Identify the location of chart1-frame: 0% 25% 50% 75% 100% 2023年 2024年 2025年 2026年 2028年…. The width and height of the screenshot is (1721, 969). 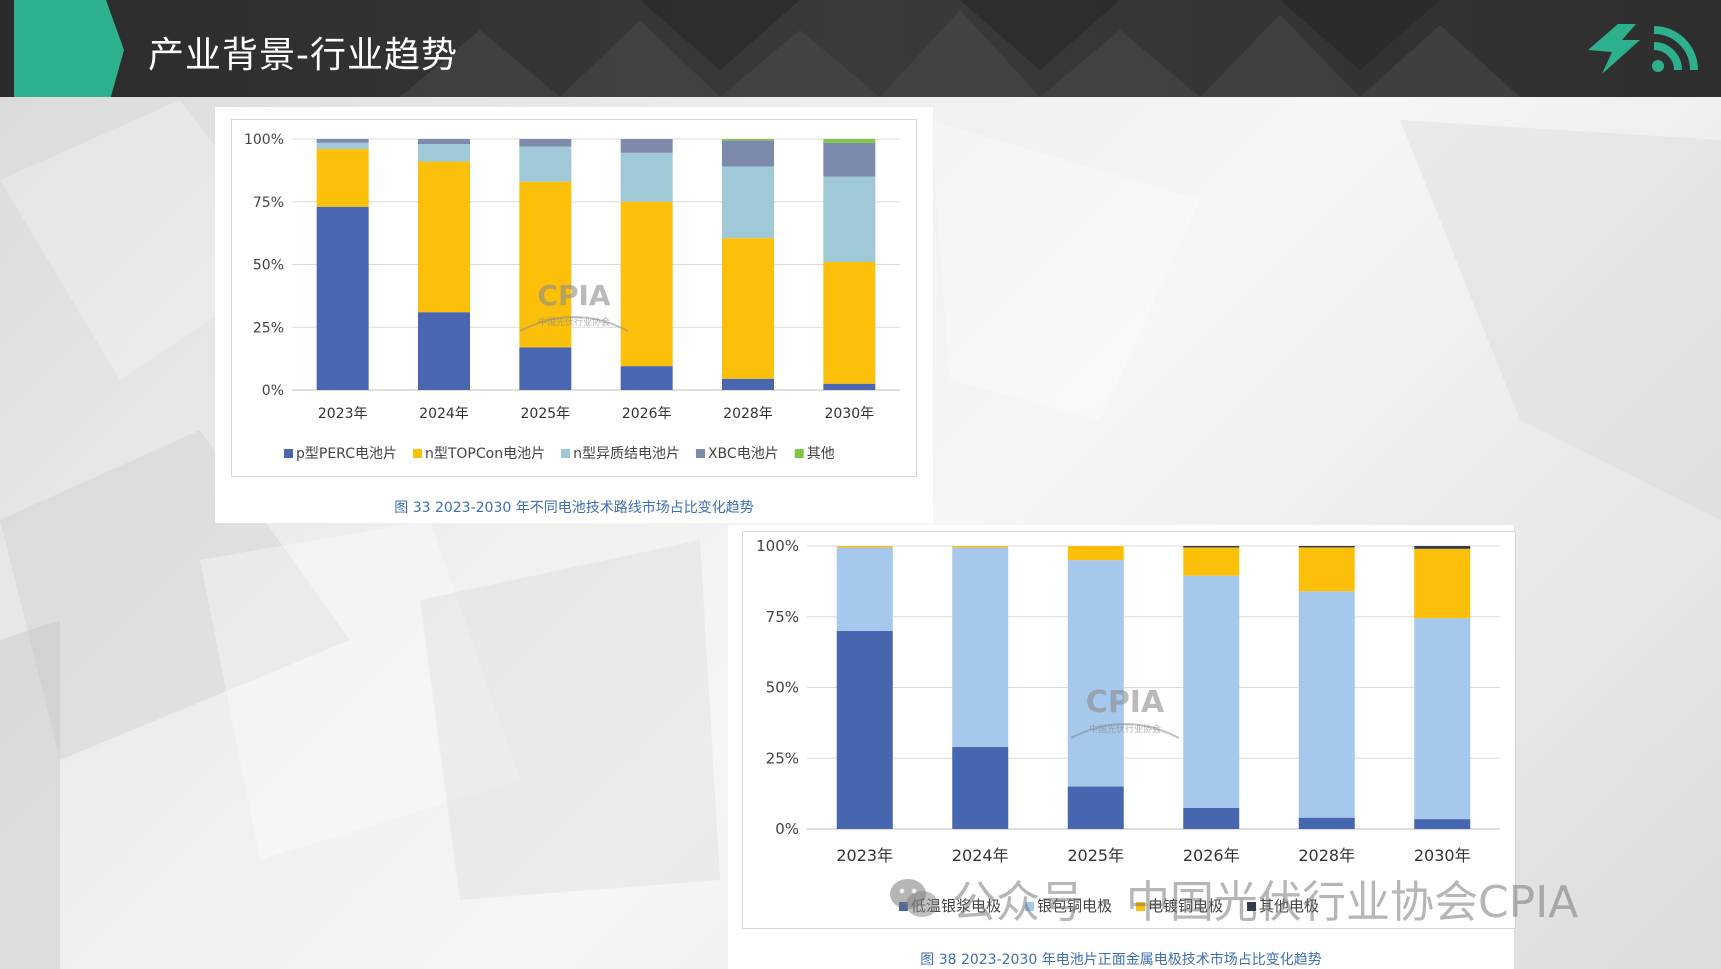
(574, 298).